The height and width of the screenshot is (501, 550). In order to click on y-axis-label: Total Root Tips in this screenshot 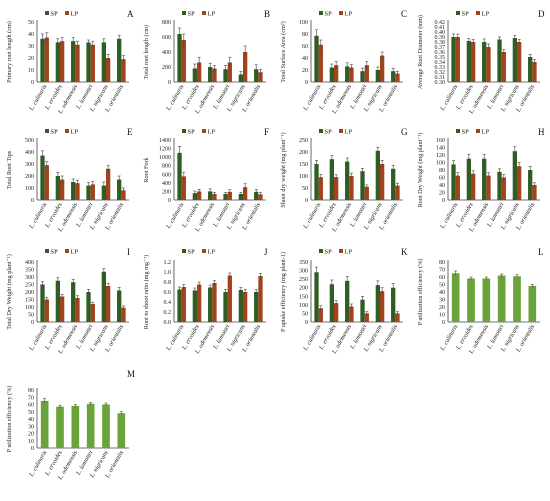, I will do `click(9, 169)`.